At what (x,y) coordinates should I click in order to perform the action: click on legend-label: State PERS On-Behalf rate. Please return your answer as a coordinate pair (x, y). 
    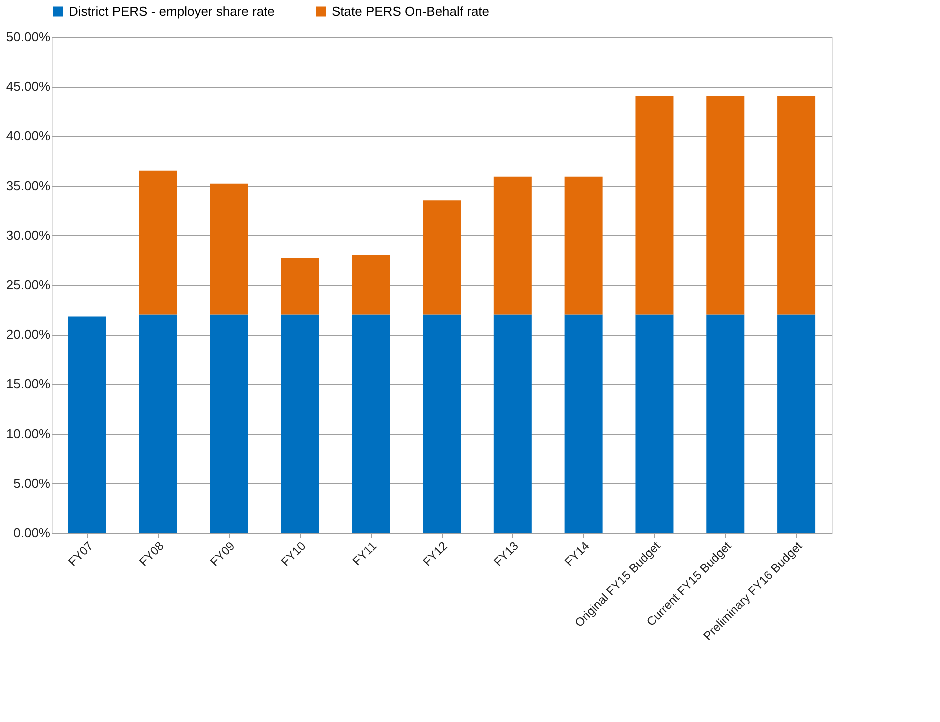
    Looking at the image, I should click on (411, 11).